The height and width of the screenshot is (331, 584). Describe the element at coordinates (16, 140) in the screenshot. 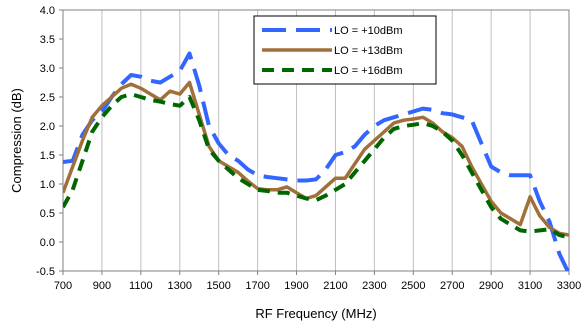

I see `y-axis-title: Compression (dB)` at that location.